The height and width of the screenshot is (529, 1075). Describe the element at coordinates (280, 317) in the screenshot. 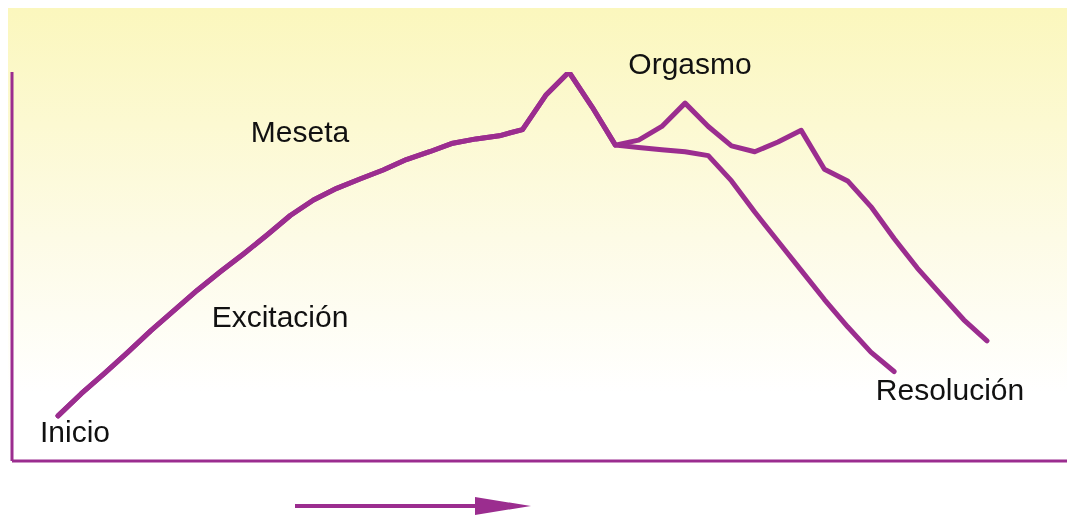

I see `annotation: Excitación` at that location.